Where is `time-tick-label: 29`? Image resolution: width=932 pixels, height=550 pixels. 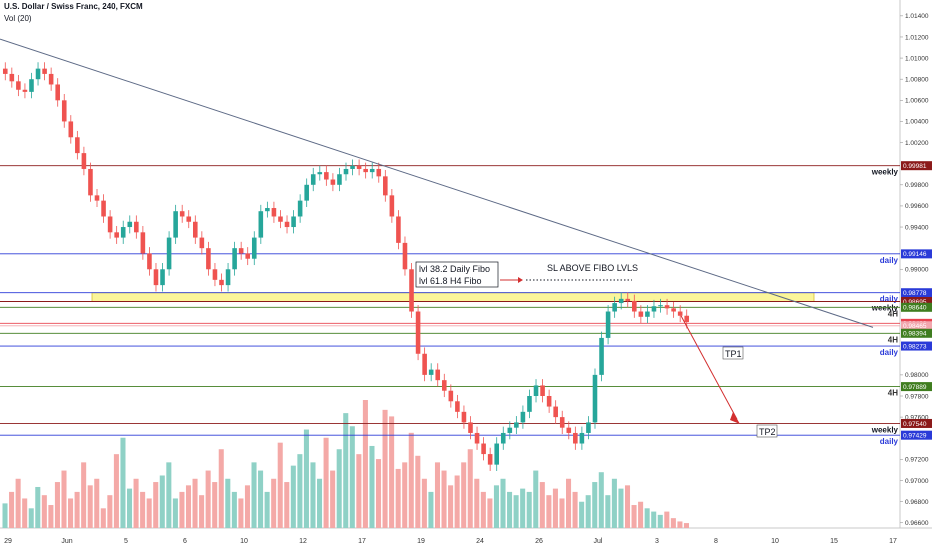 time-tick-label: 29 is located at coordinates (8, 541).